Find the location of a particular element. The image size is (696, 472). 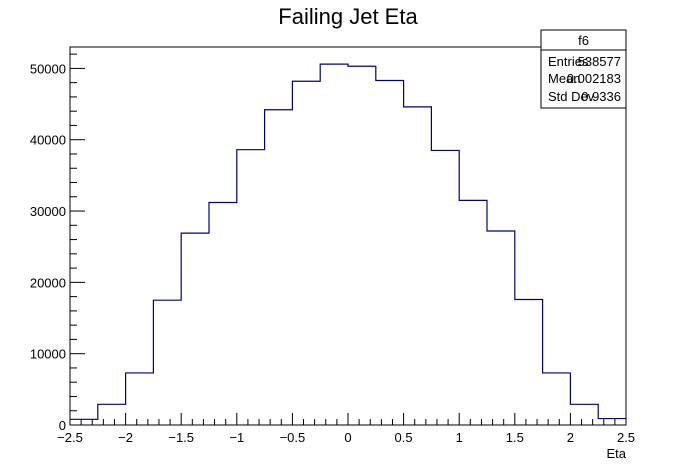

y-tick-label: 20000 is located at coordinates (48, 282).